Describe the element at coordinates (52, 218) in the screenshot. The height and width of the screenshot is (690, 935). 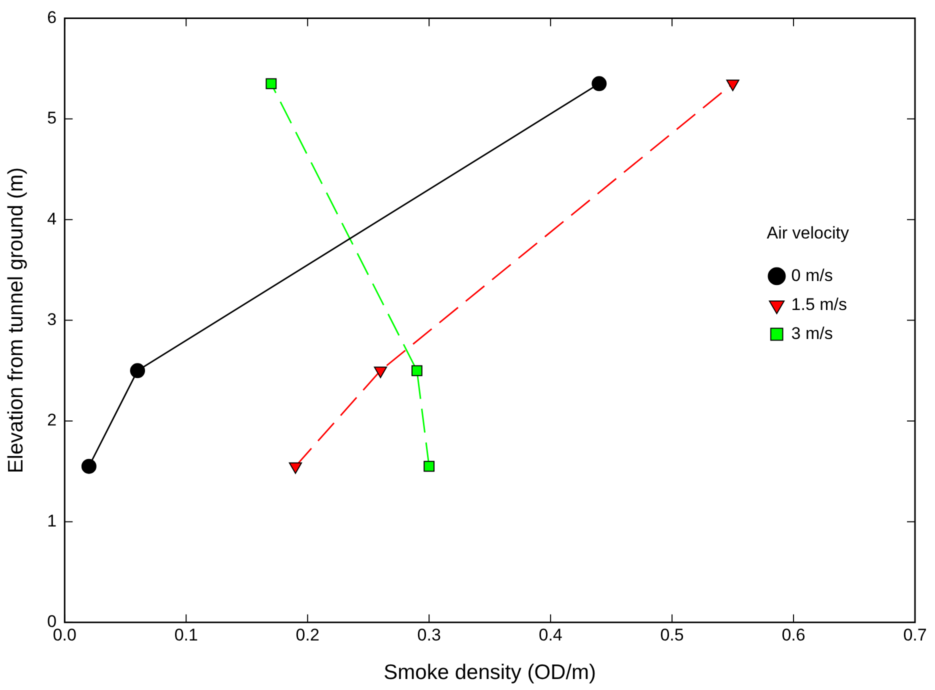
I see `y-tick-label: 4` at that location.